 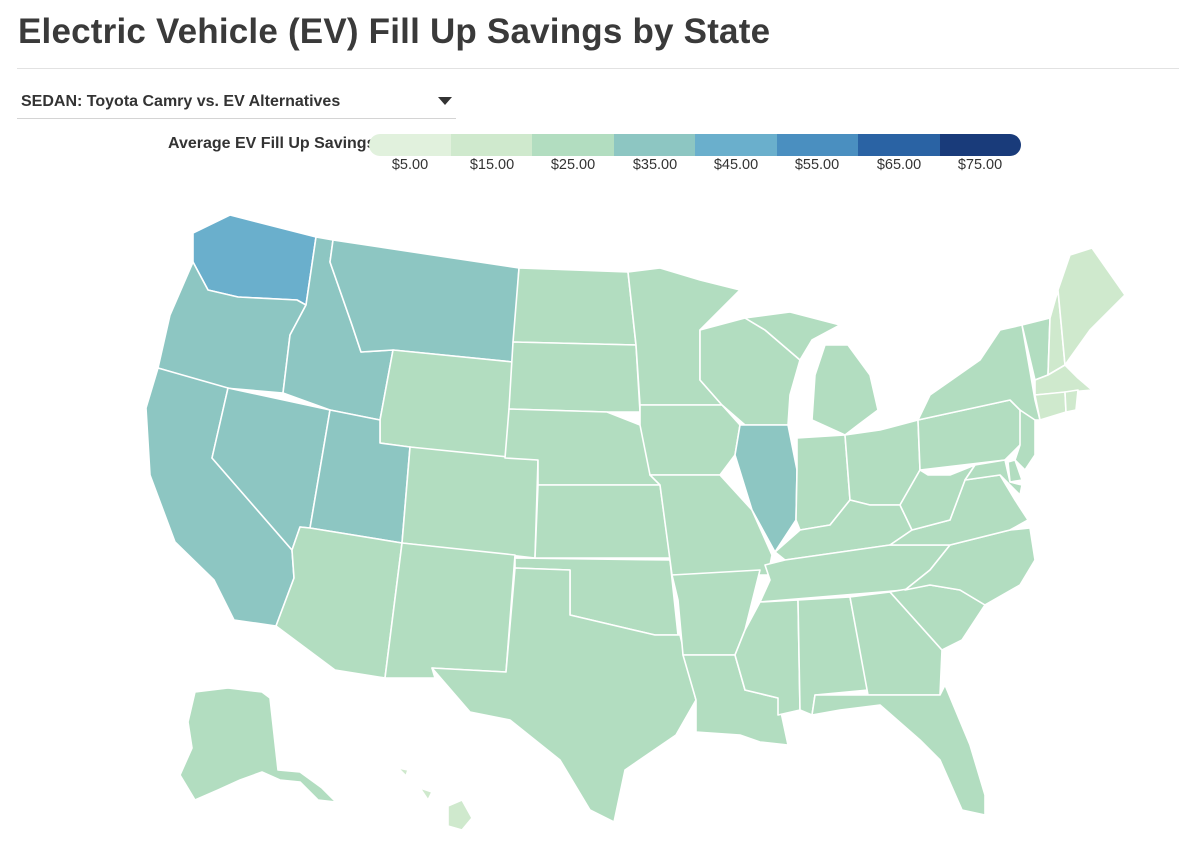 What do you see at coordinates (445, 101) in the screenshot?
I see `chevron-down-icon` at bounding box center [445, 101].